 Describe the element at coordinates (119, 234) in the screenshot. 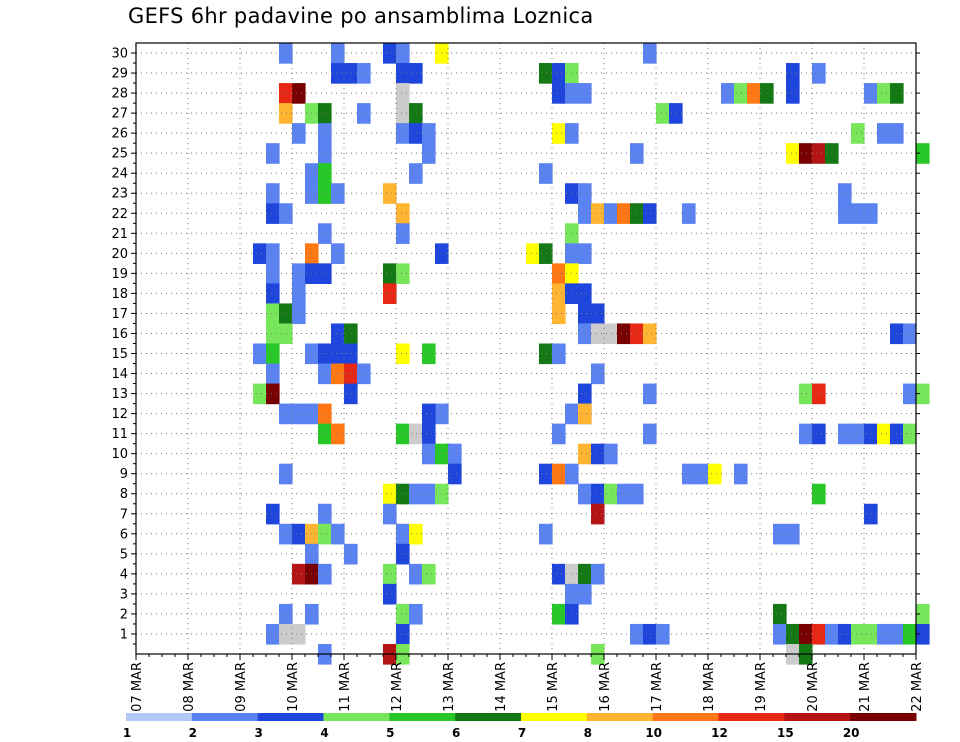

I see `y-tick-label: 21` at that location.